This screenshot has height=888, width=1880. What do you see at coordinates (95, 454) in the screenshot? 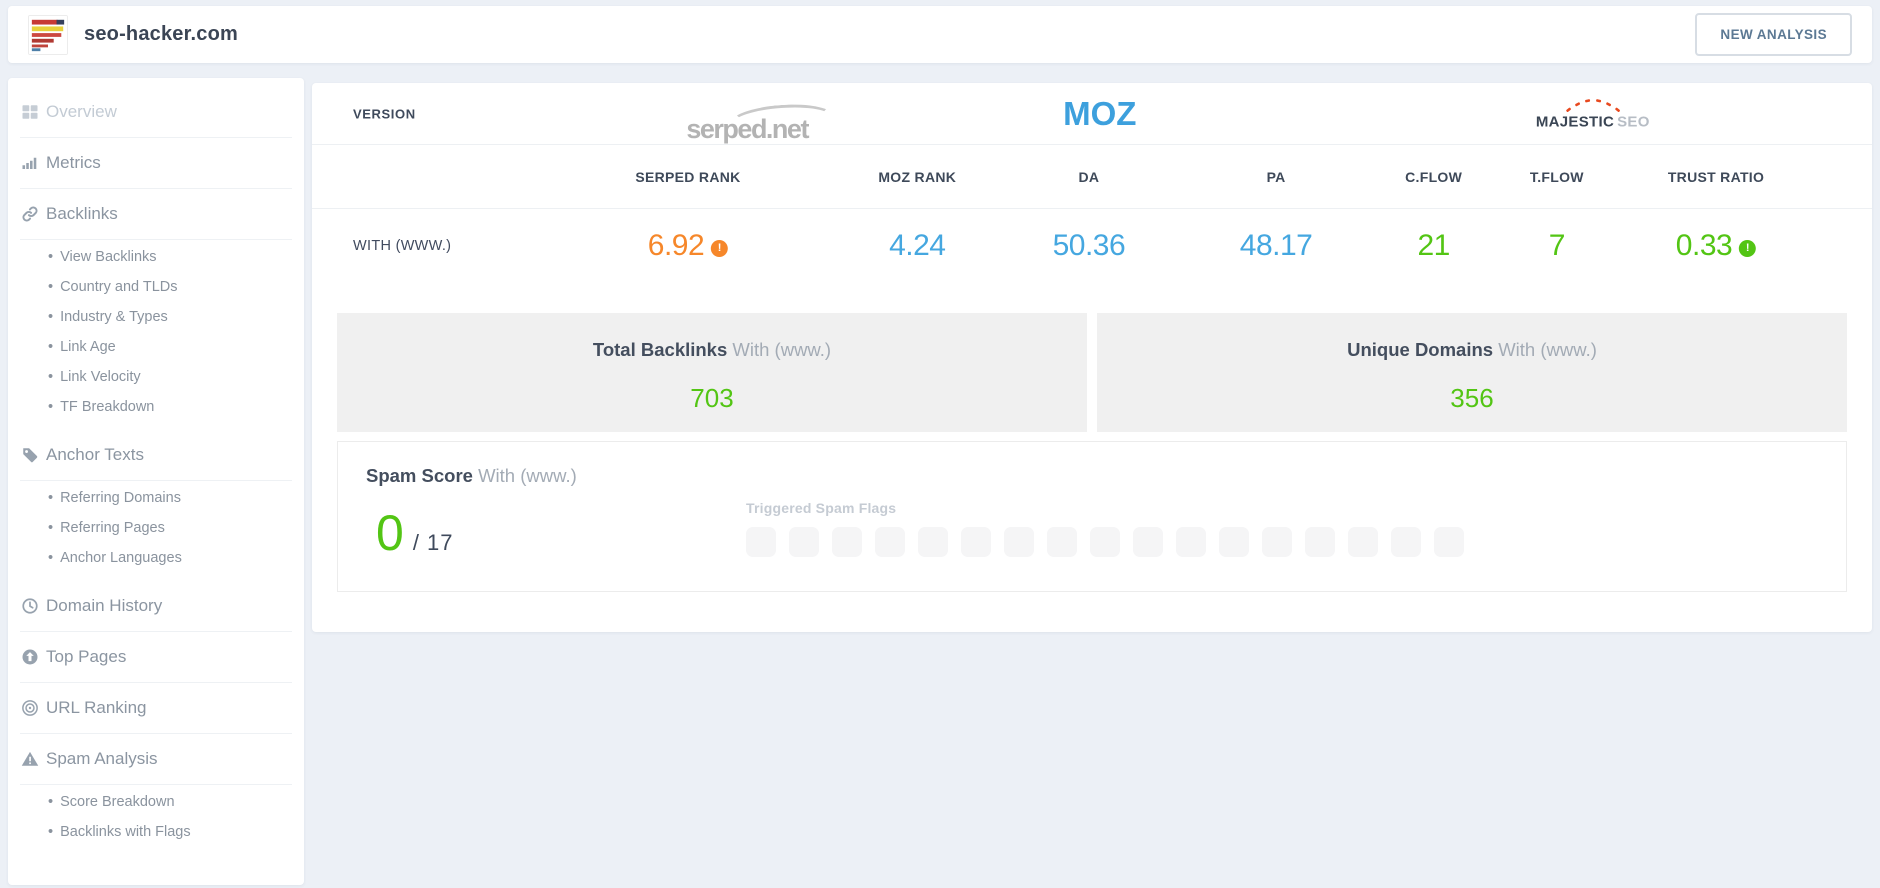
I see `sidebar-item-label: Anchor Texts` at bounding box center [95, 454].